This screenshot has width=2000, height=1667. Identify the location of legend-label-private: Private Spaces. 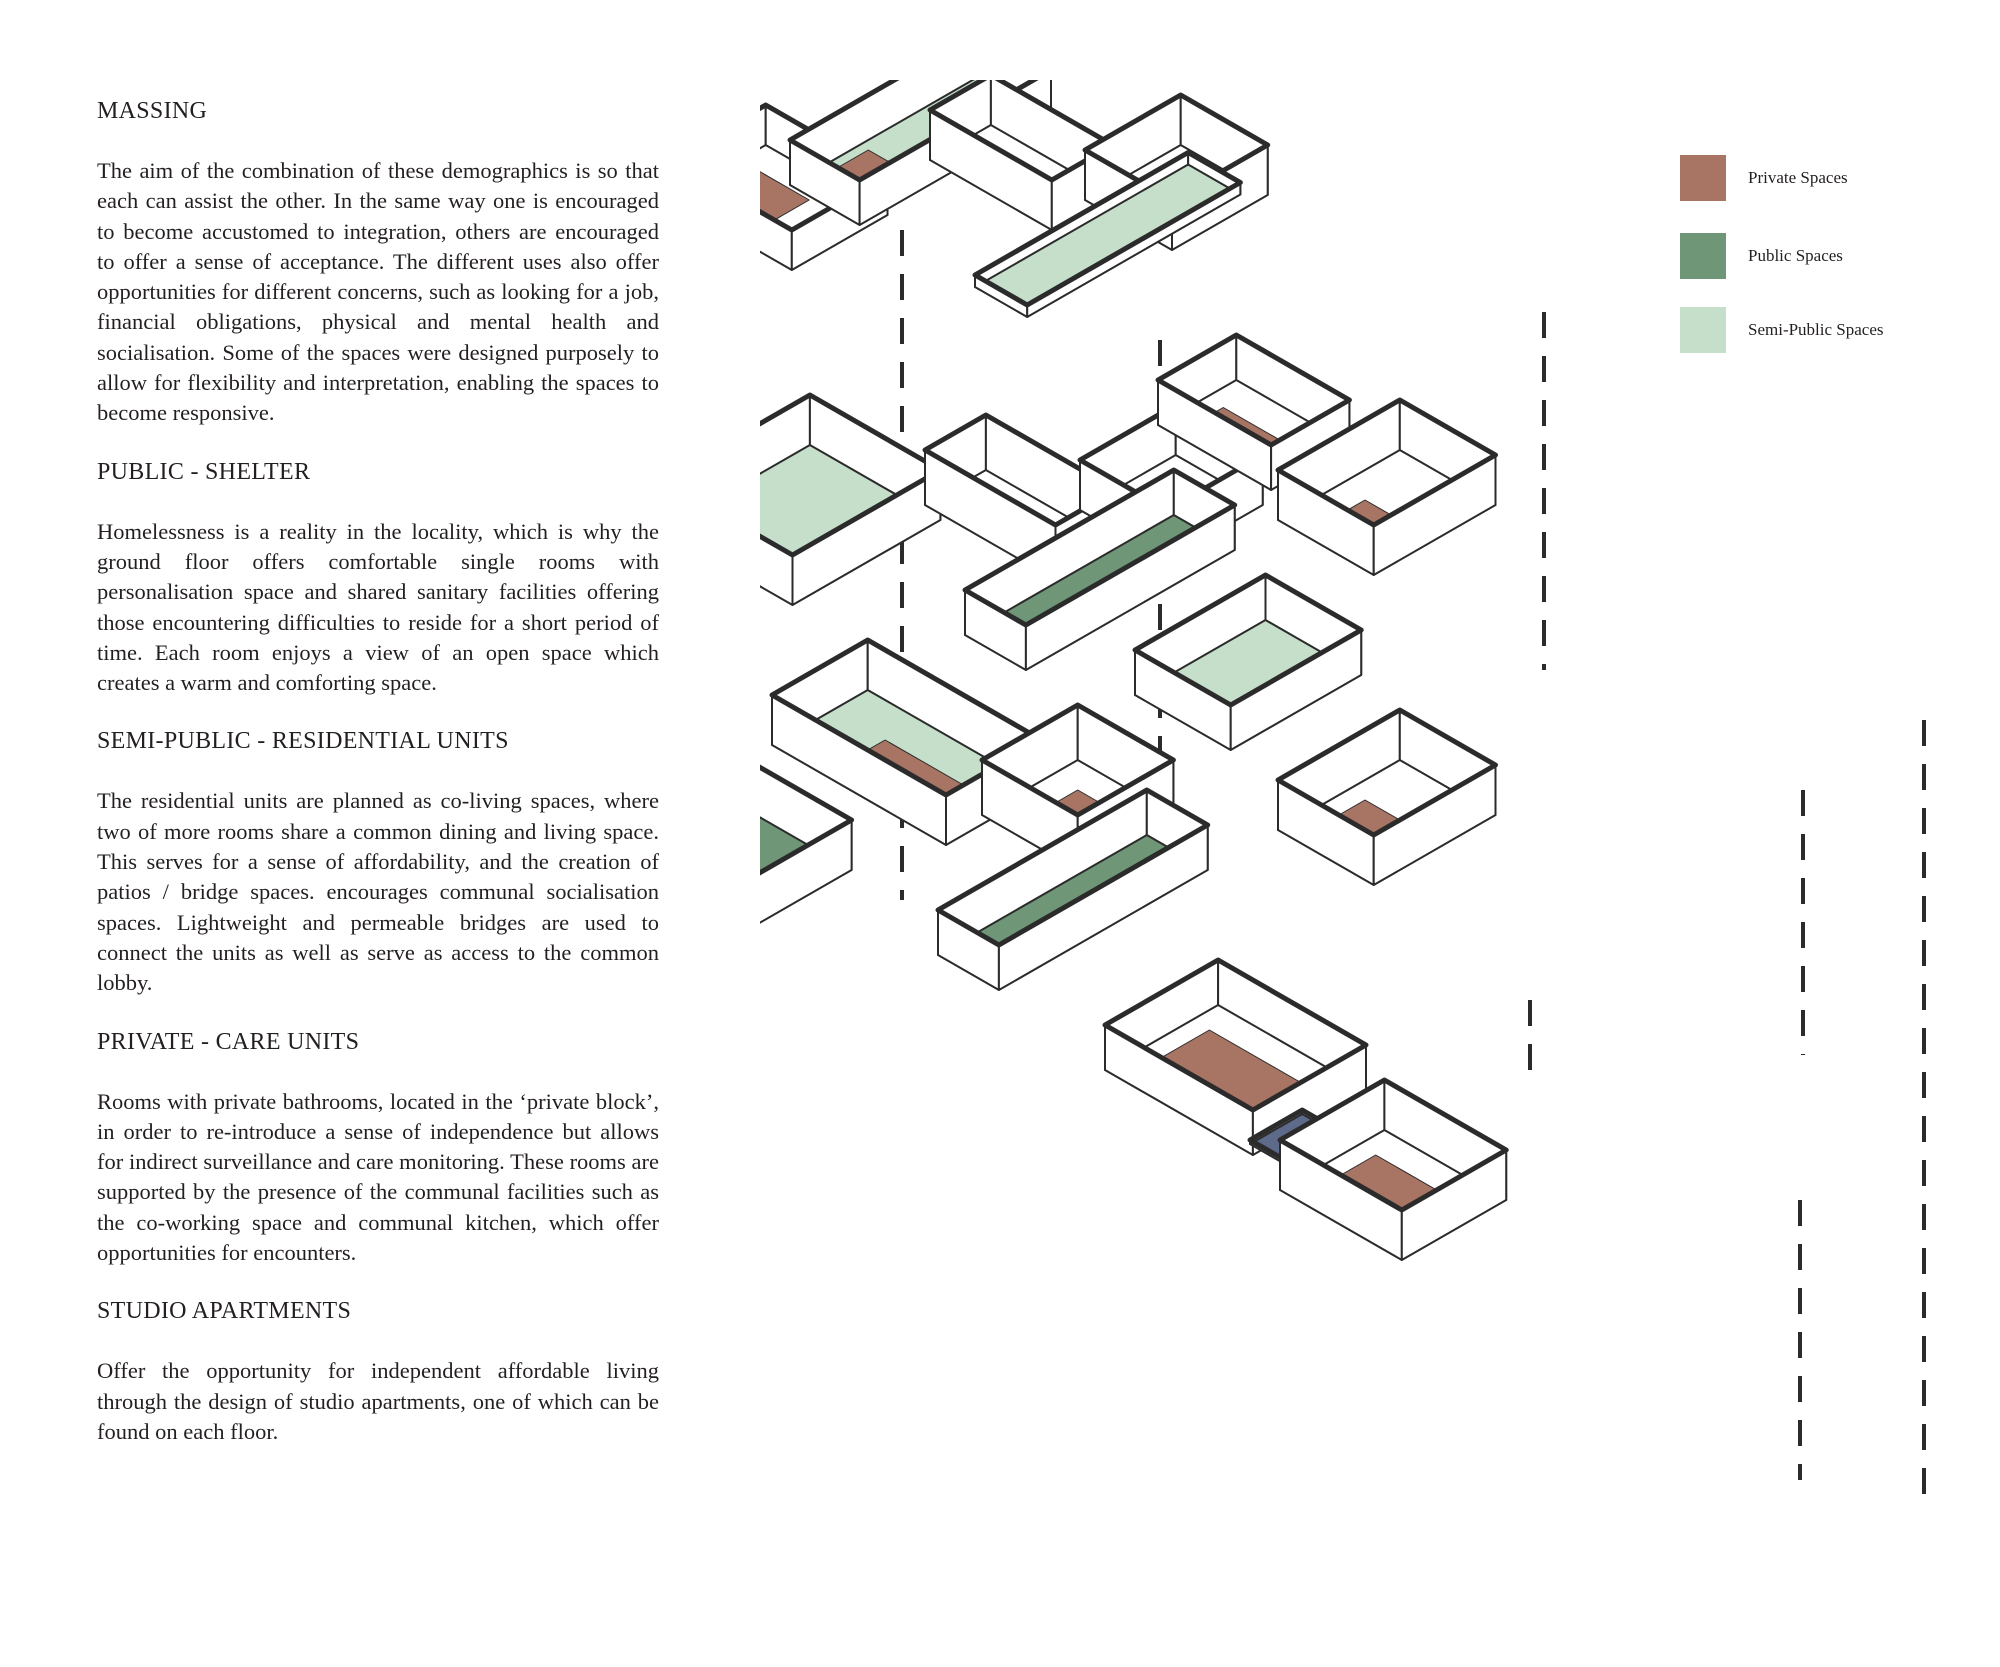
(1798, 177).